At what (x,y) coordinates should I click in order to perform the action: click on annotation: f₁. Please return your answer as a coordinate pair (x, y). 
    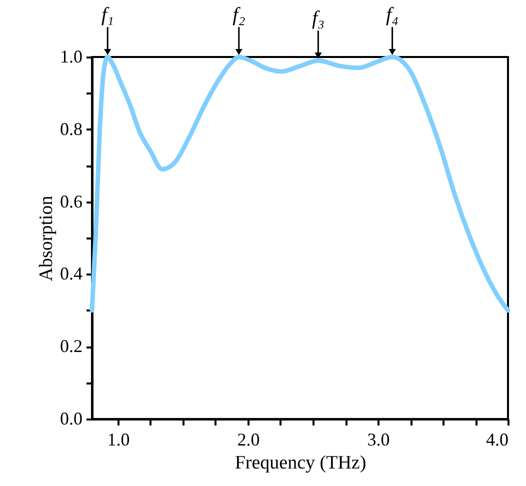
    Looking at the image, I should click on (107, 15).